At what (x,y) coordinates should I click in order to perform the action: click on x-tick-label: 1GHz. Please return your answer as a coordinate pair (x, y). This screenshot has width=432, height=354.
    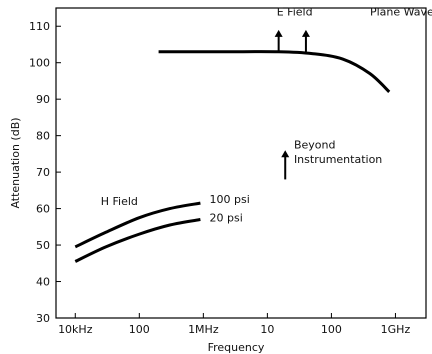
    Looking at the image, I should click on (396, 329).